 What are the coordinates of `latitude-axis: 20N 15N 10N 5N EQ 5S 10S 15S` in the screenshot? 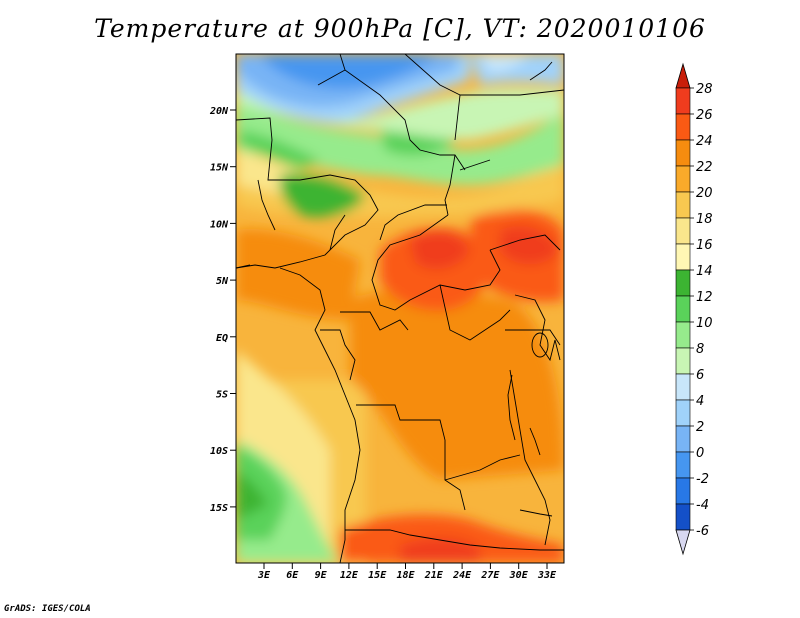 It's located at (222, 310).